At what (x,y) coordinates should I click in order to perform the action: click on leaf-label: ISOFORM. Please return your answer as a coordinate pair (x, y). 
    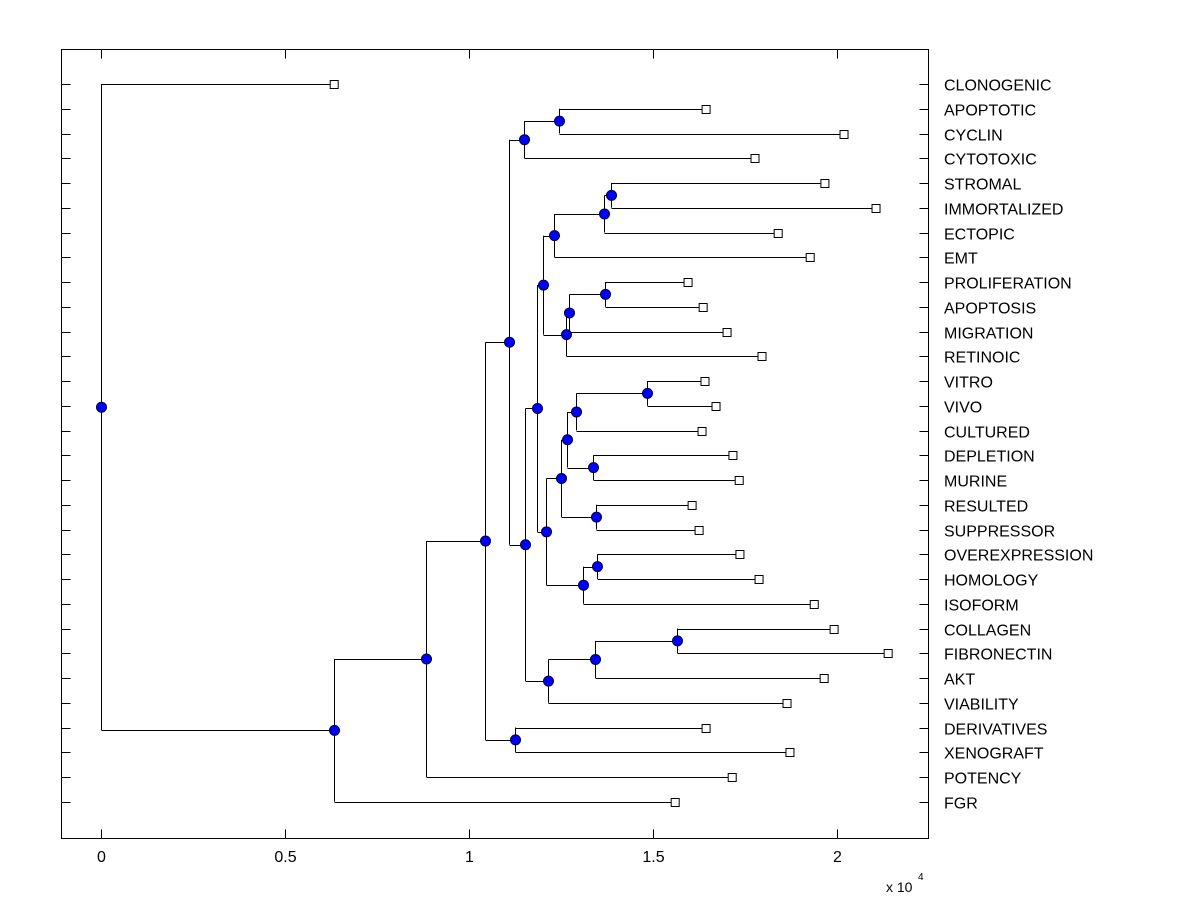
    Looking at the image, I should click on (981, 606).